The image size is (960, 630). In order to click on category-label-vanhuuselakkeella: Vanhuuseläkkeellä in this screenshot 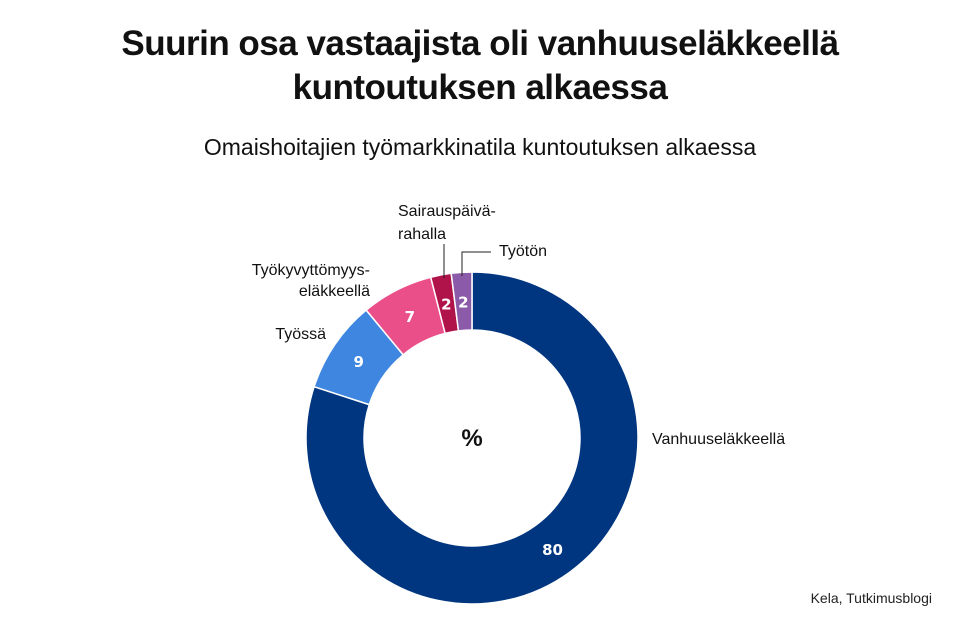, I will do `click(718, 439)`.